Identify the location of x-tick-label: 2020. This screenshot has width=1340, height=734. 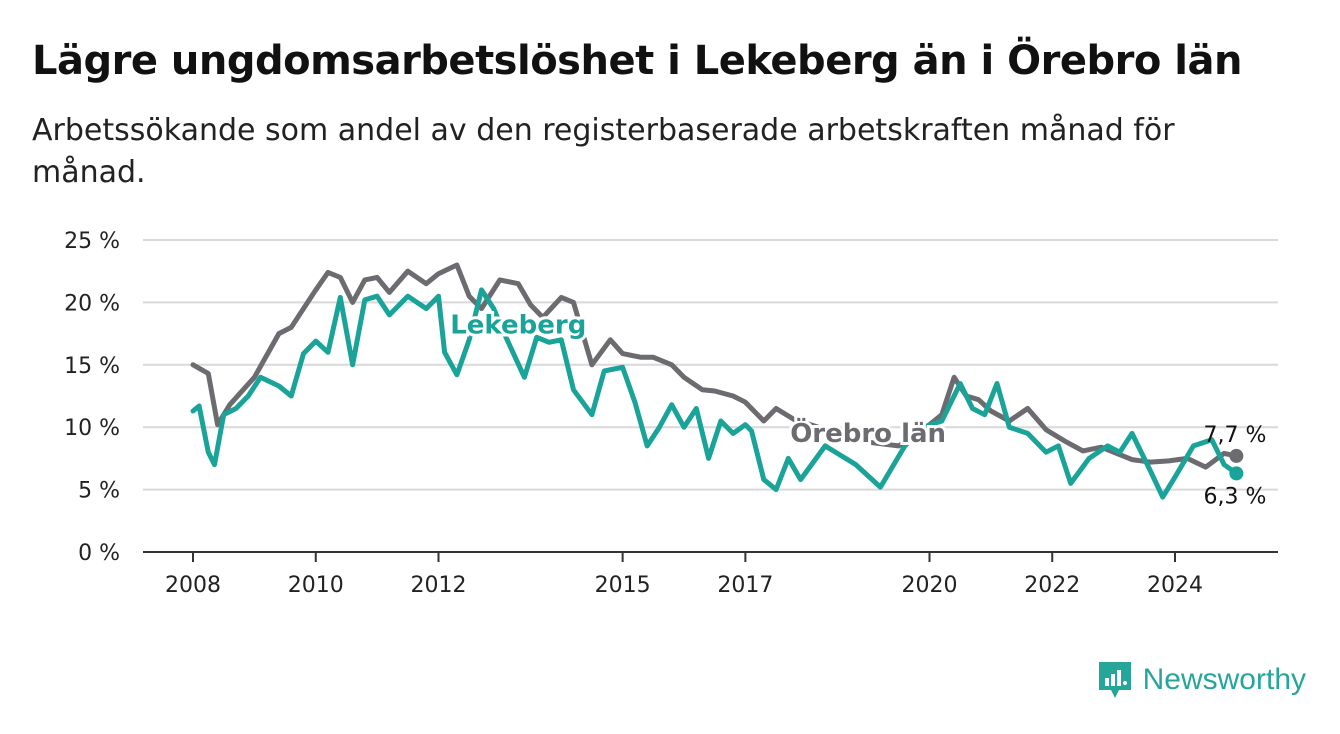
(930, 585).